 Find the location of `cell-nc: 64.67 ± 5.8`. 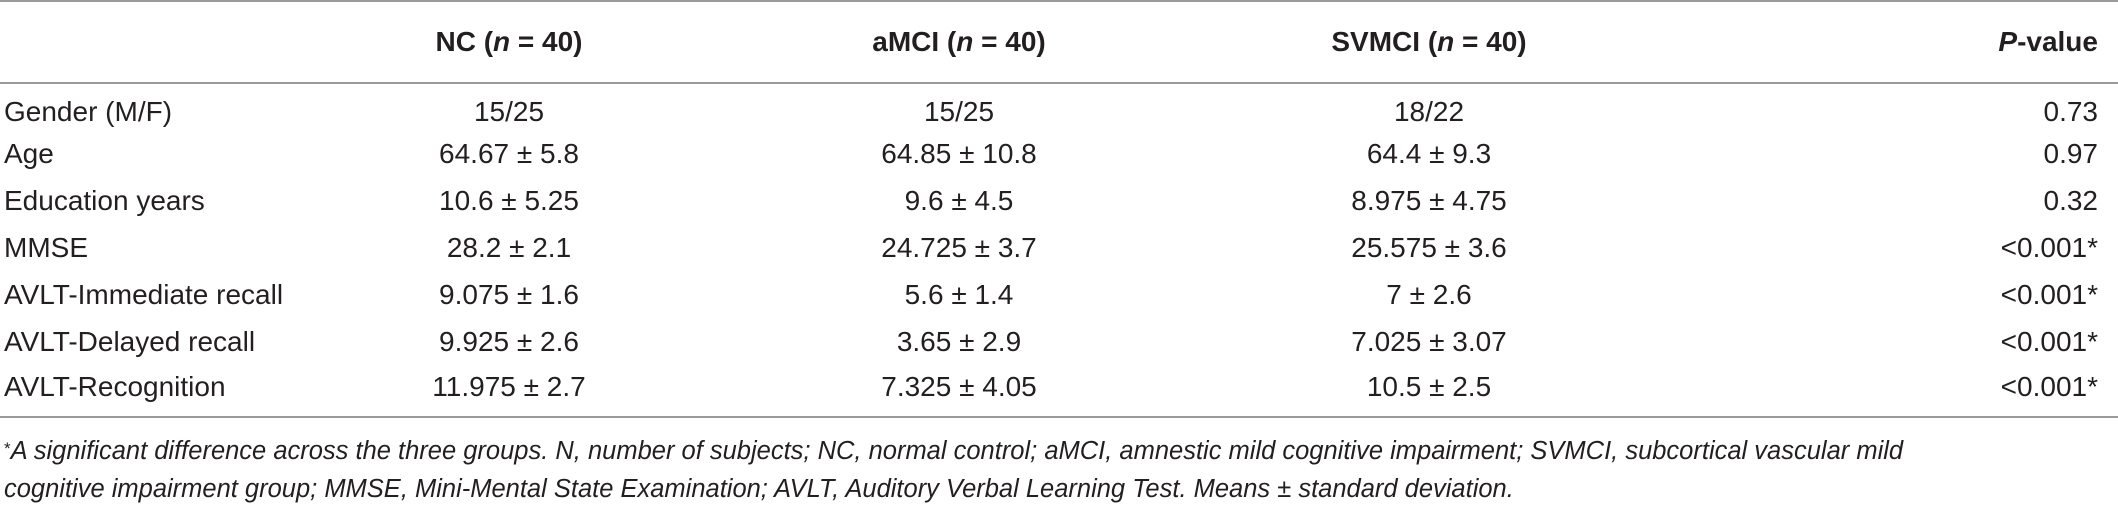

cell-nc: 64.67 ± 5.8 is located at coordinates (509, 153).